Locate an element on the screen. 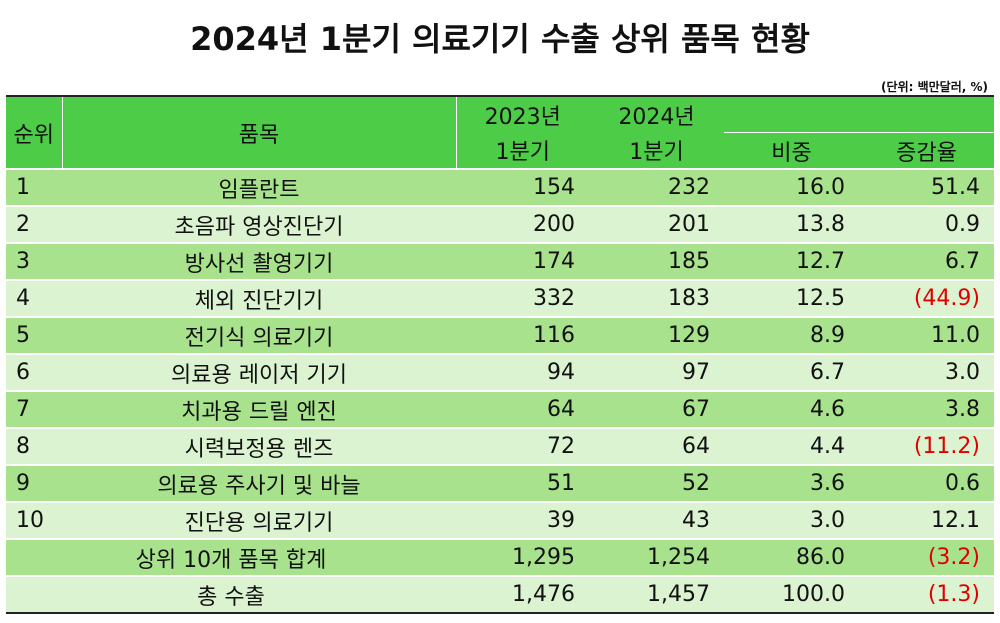  table-row: 8 시력보정용 렌즈 72 64 4.4 (11.2) is located at coordinates (500, 446).